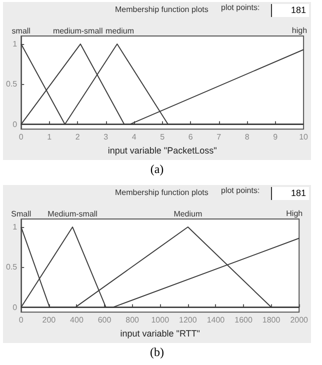 This screenshot has height=365, width=322. I want to click on x-tick-label: 1800, so click(271, 320).